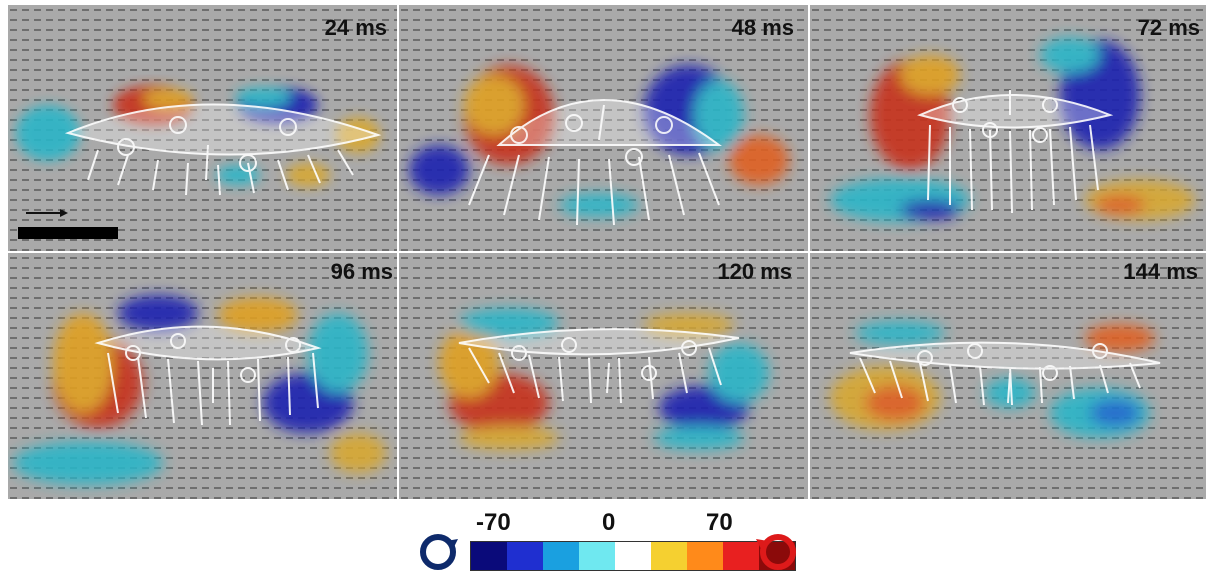  What do you see at coordinates (595, 162) in the screenshot?
I see `jellyfish-48ms` at bounding box center [595, 162].